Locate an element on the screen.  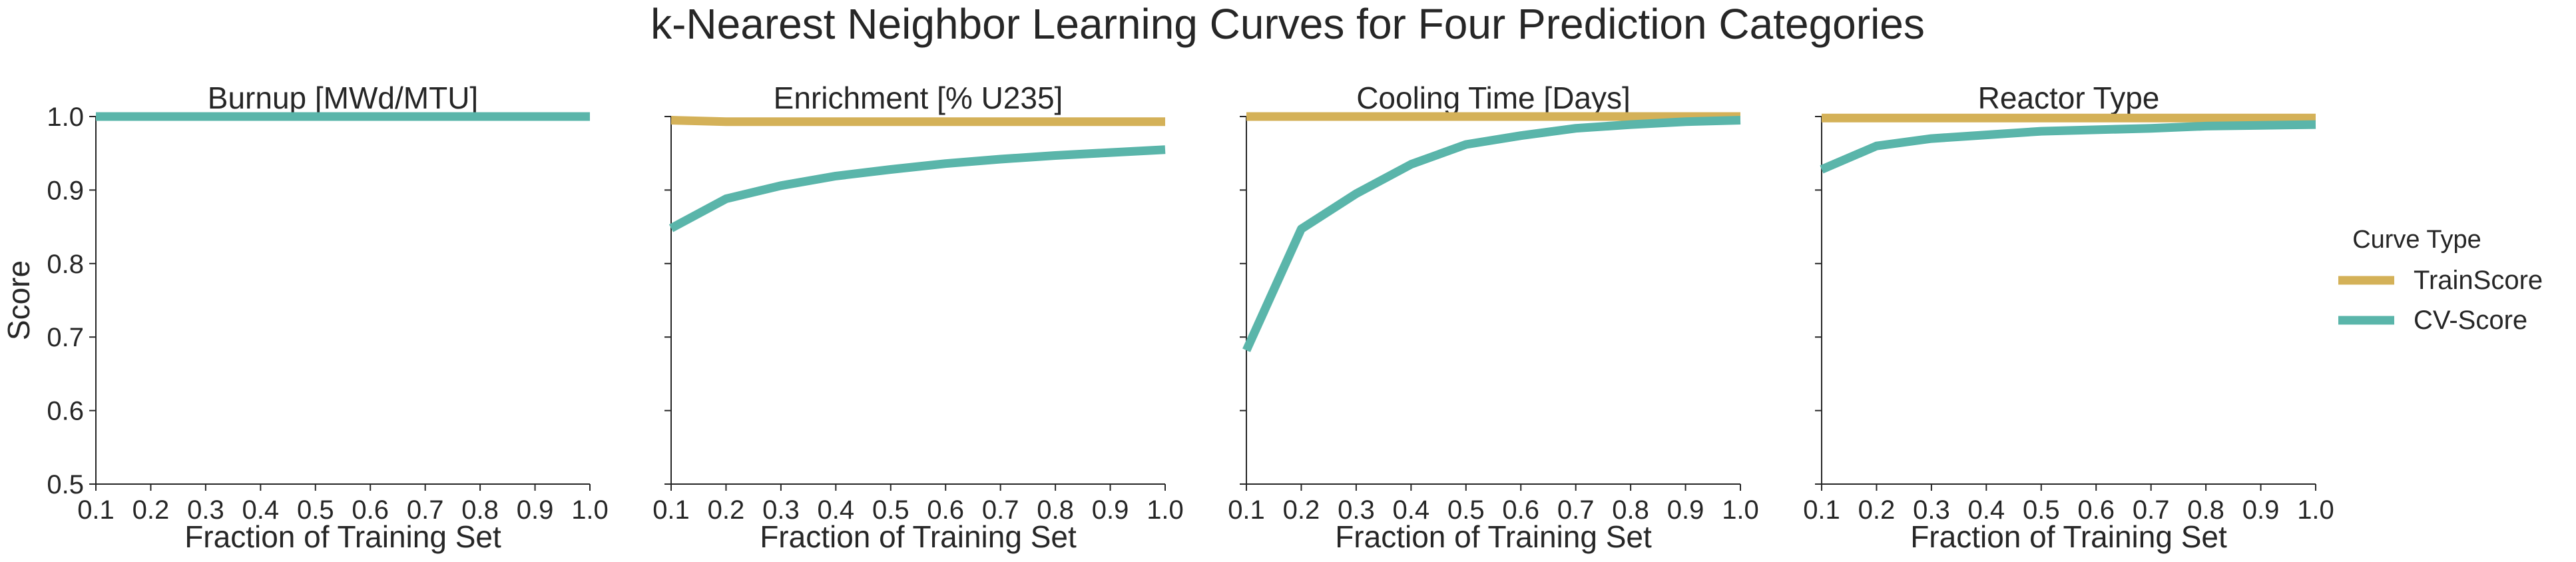
y-tick-label: 0.5 is located at coordinates (66, 485).